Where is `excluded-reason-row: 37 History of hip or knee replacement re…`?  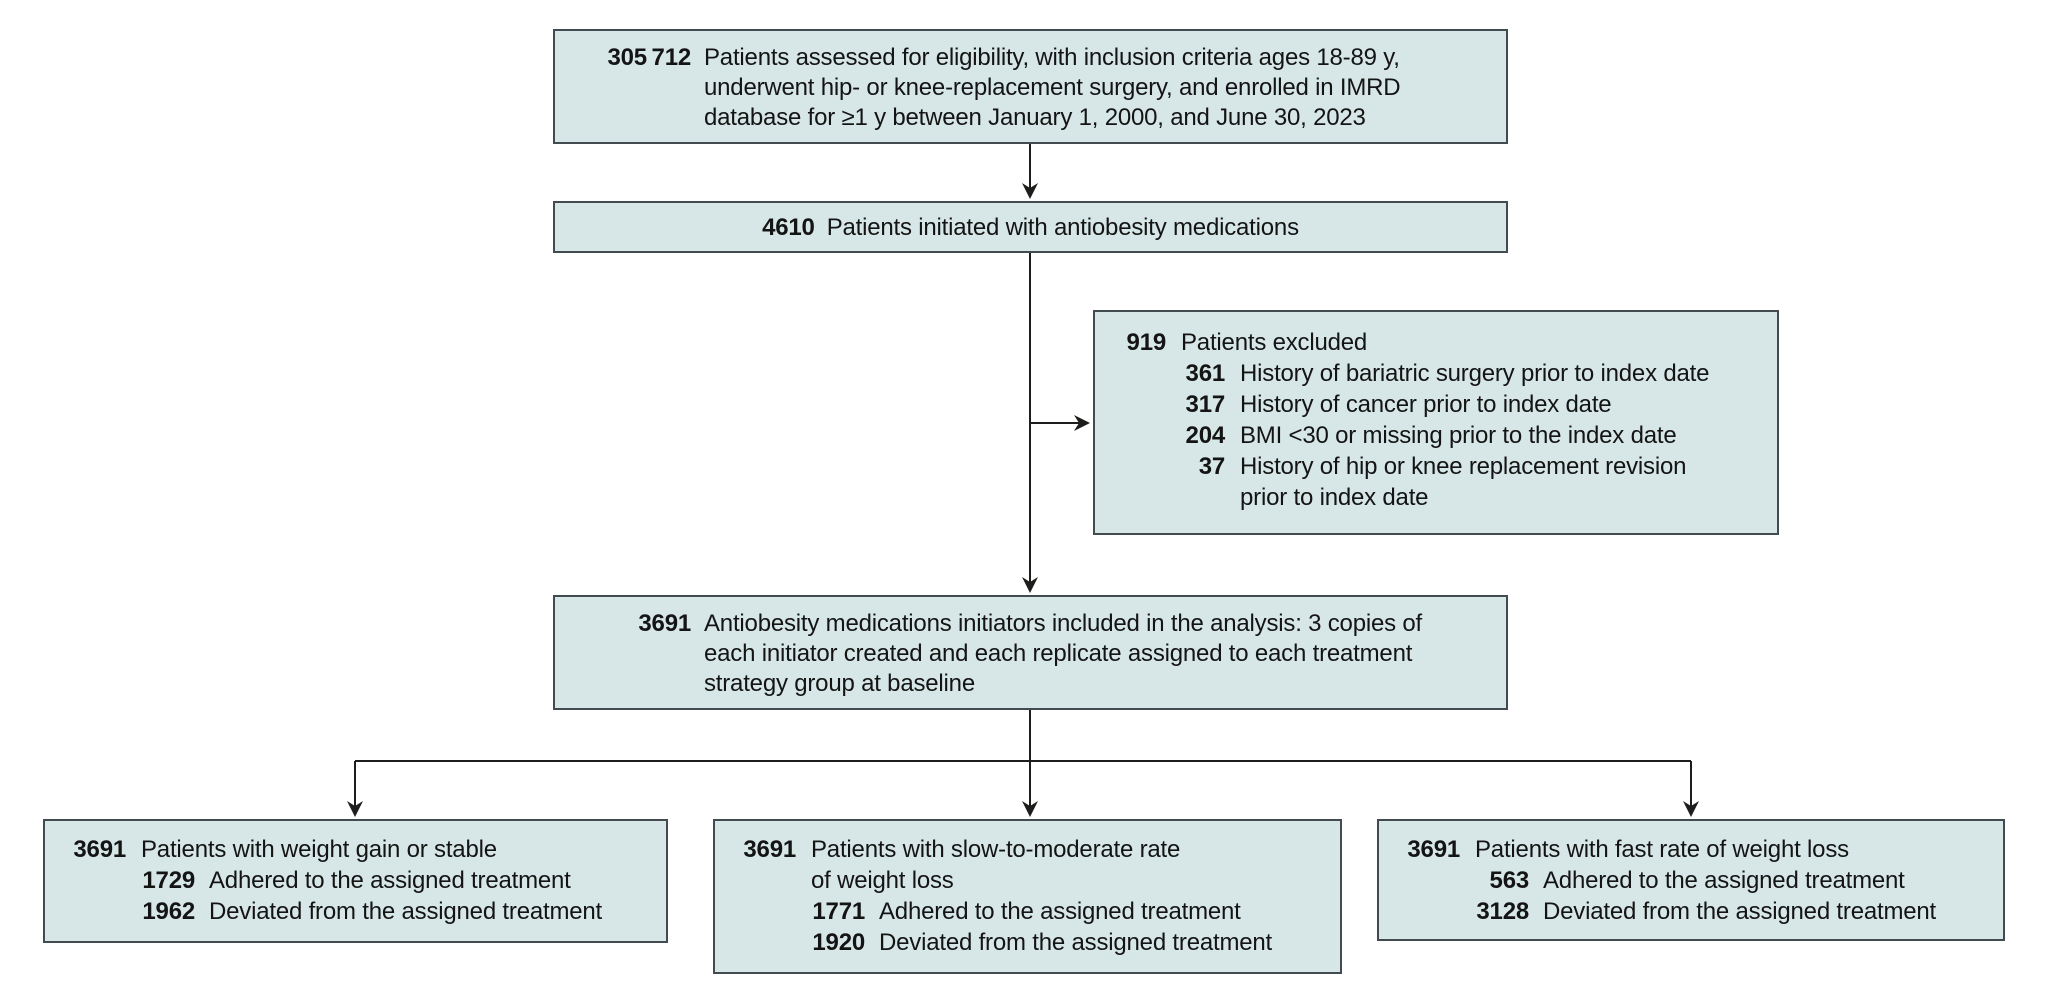
excluded-reason-row: 37 History of hip or knee replacement re… is located at coordinates (1444, 482).